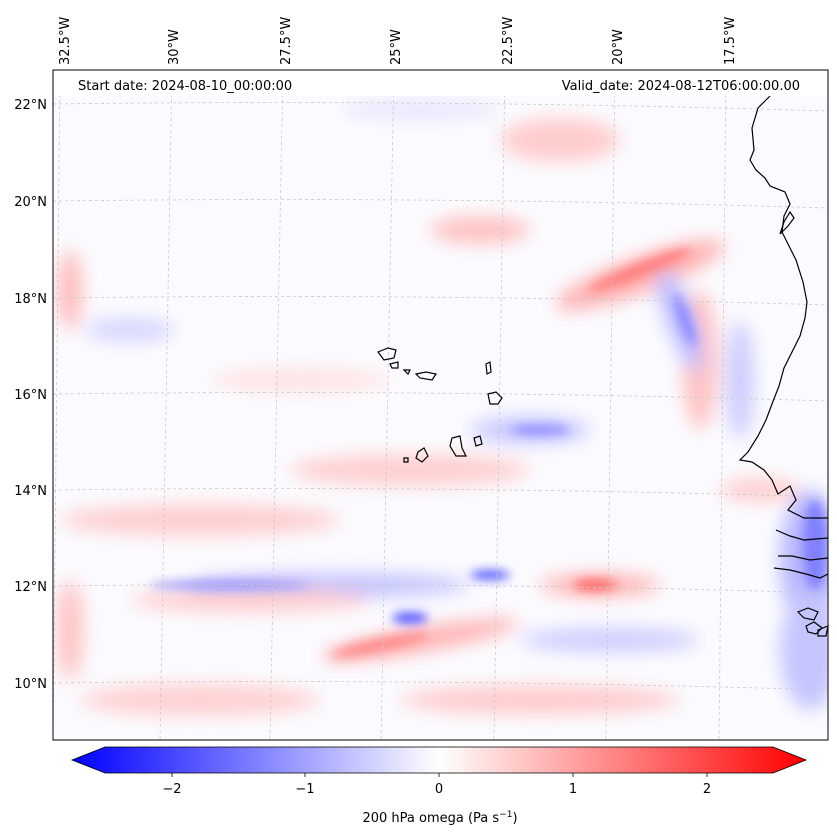 The height and width of the screenshot is (839, 837). What do you see at coordinates (440, 301) in the screenshot?
I see `gridline-18n` at bounding box center [440, 301].